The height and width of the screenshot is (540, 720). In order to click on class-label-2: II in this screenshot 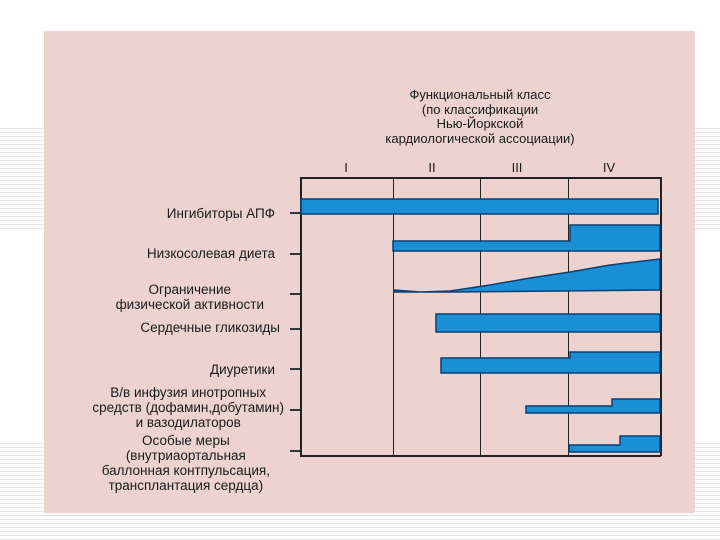, I will do `click(432, 167)`.